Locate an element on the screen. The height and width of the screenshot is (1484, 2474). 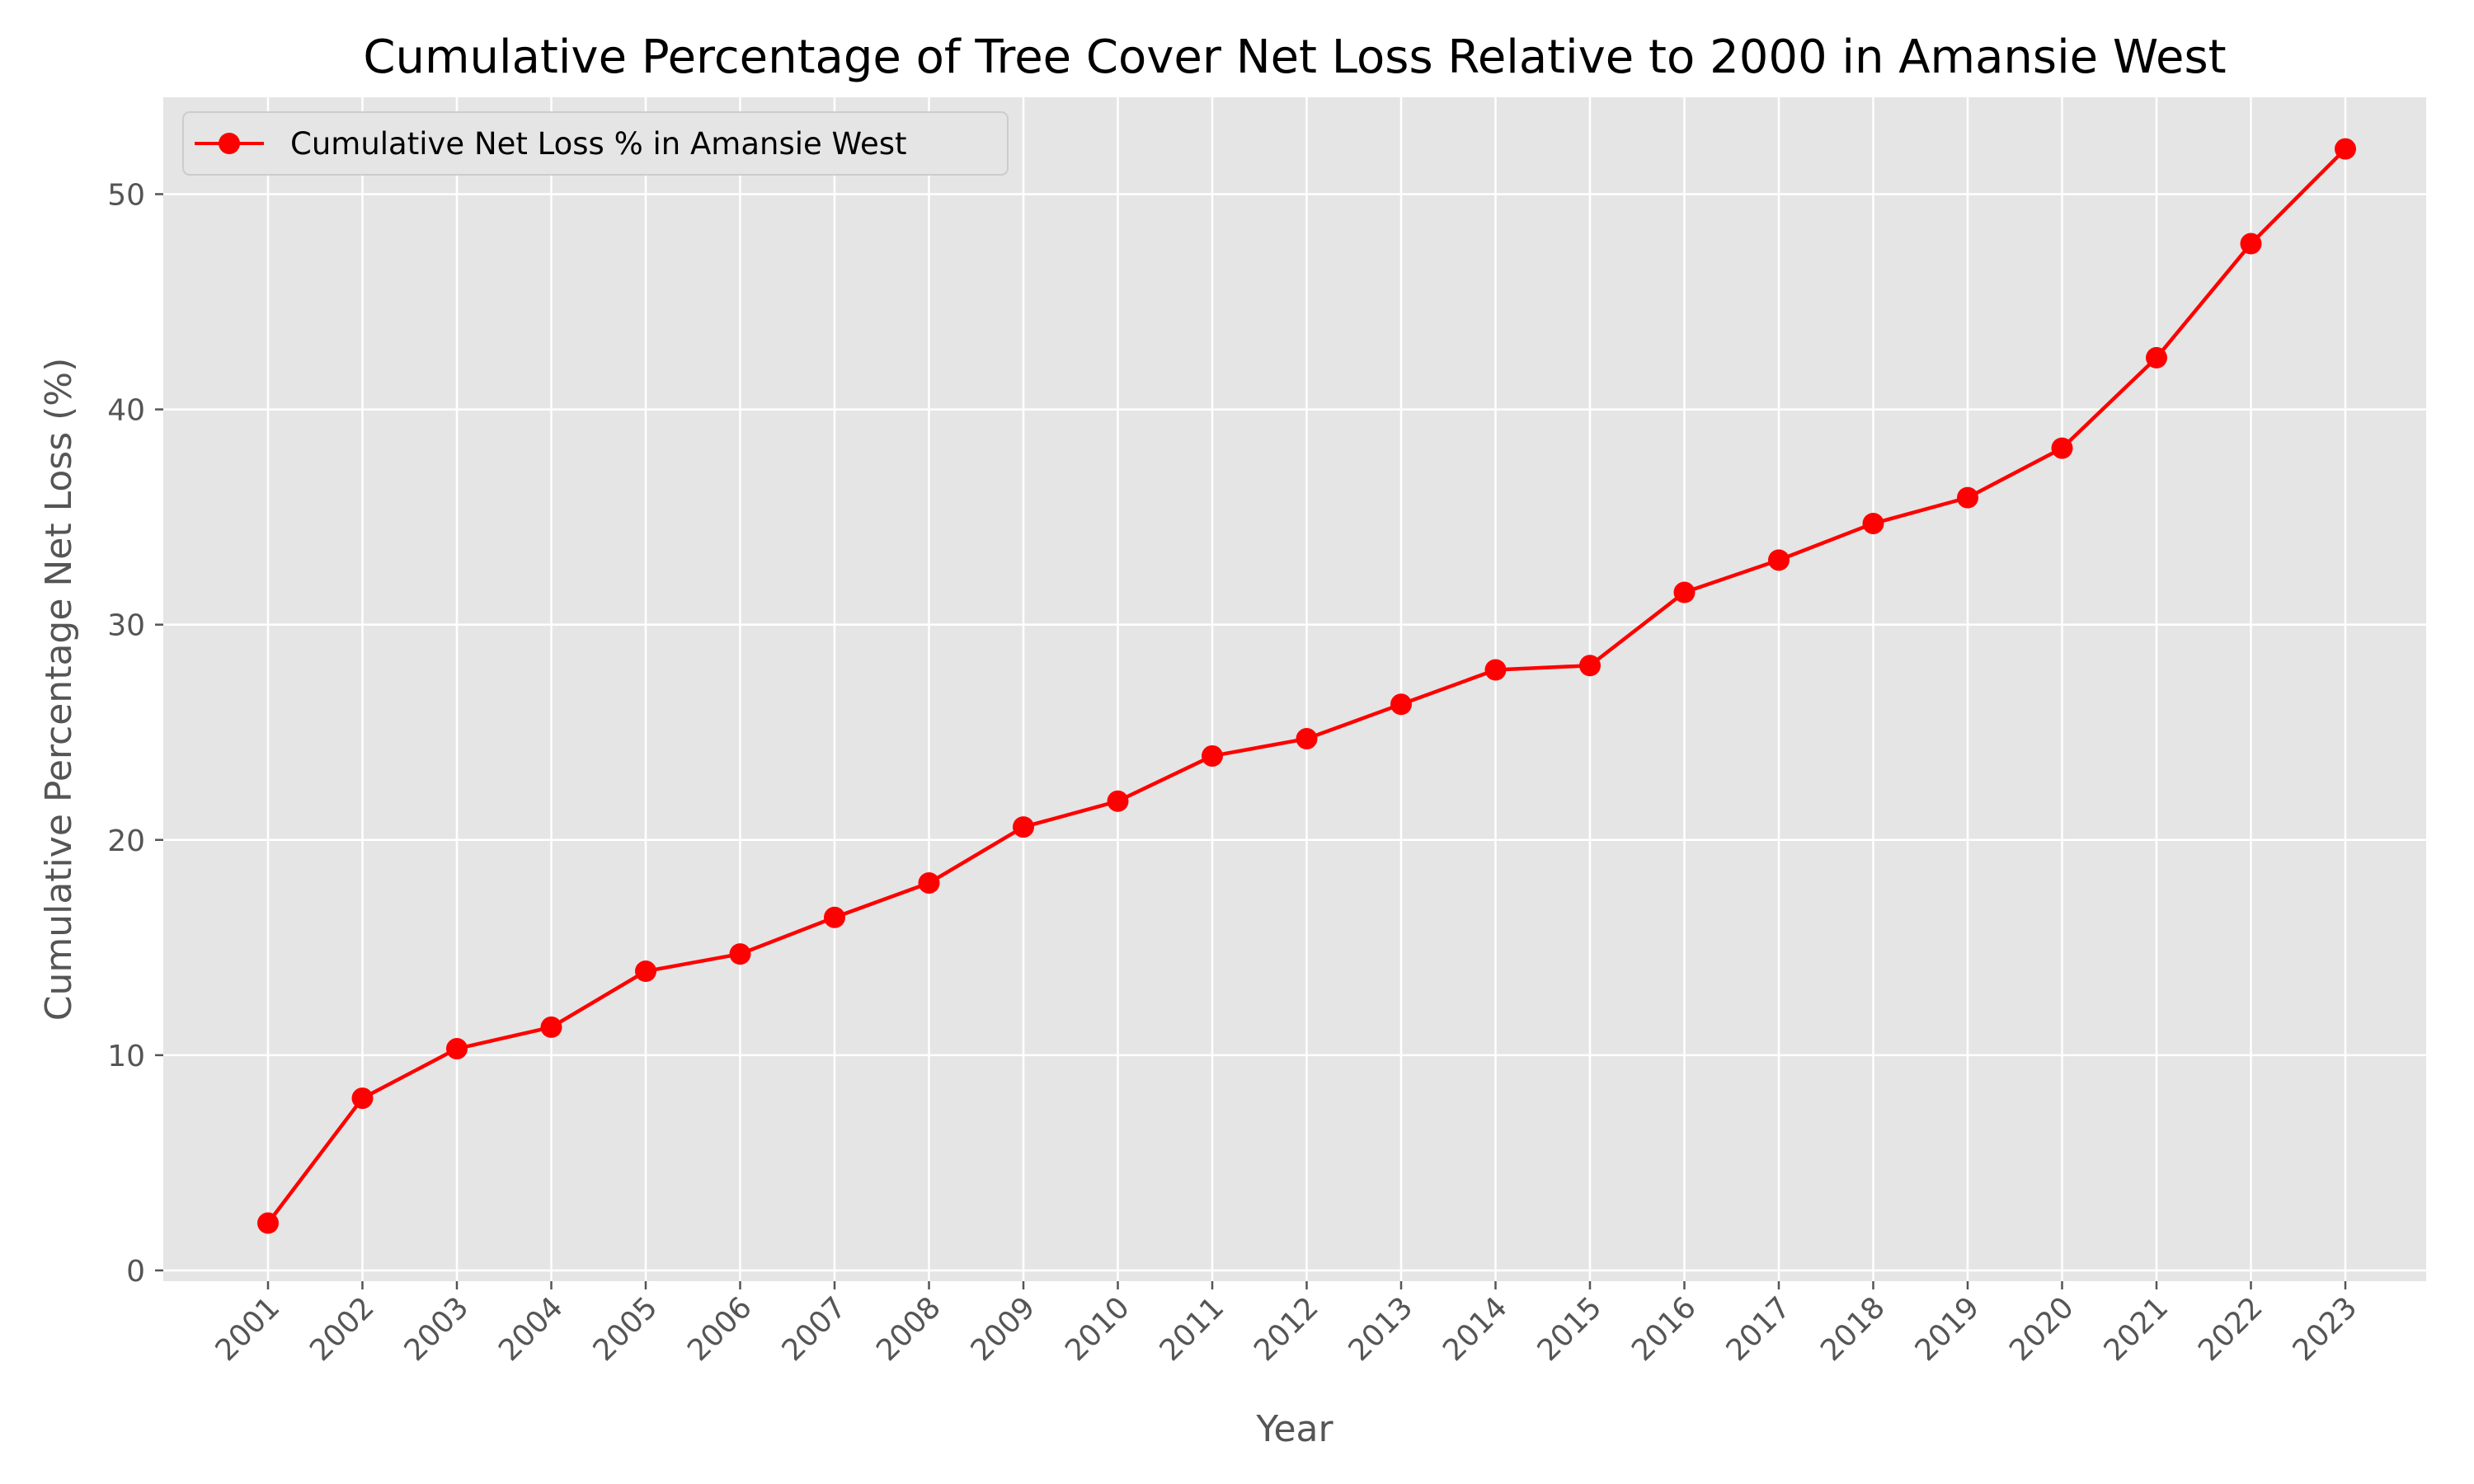
x-tick-label: 2016 is located at coordinates (1664, 1329).